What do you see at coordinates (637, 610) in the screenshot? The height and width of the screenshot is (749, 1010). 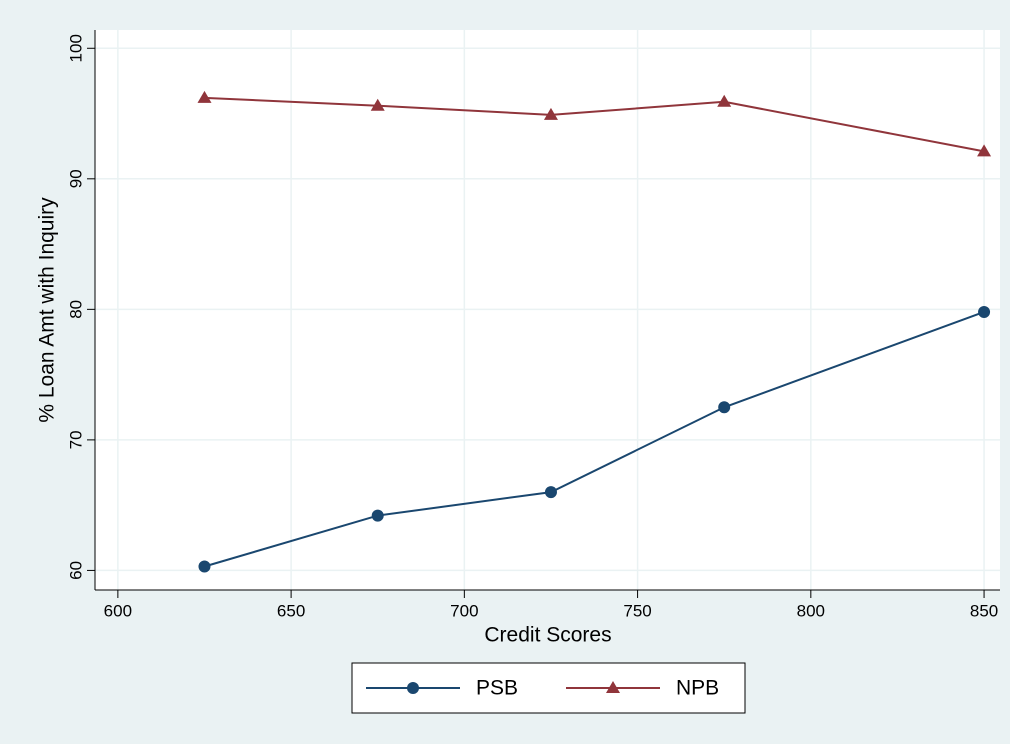 I see `x-tick-label: 750` at bounding box center [637, 610].